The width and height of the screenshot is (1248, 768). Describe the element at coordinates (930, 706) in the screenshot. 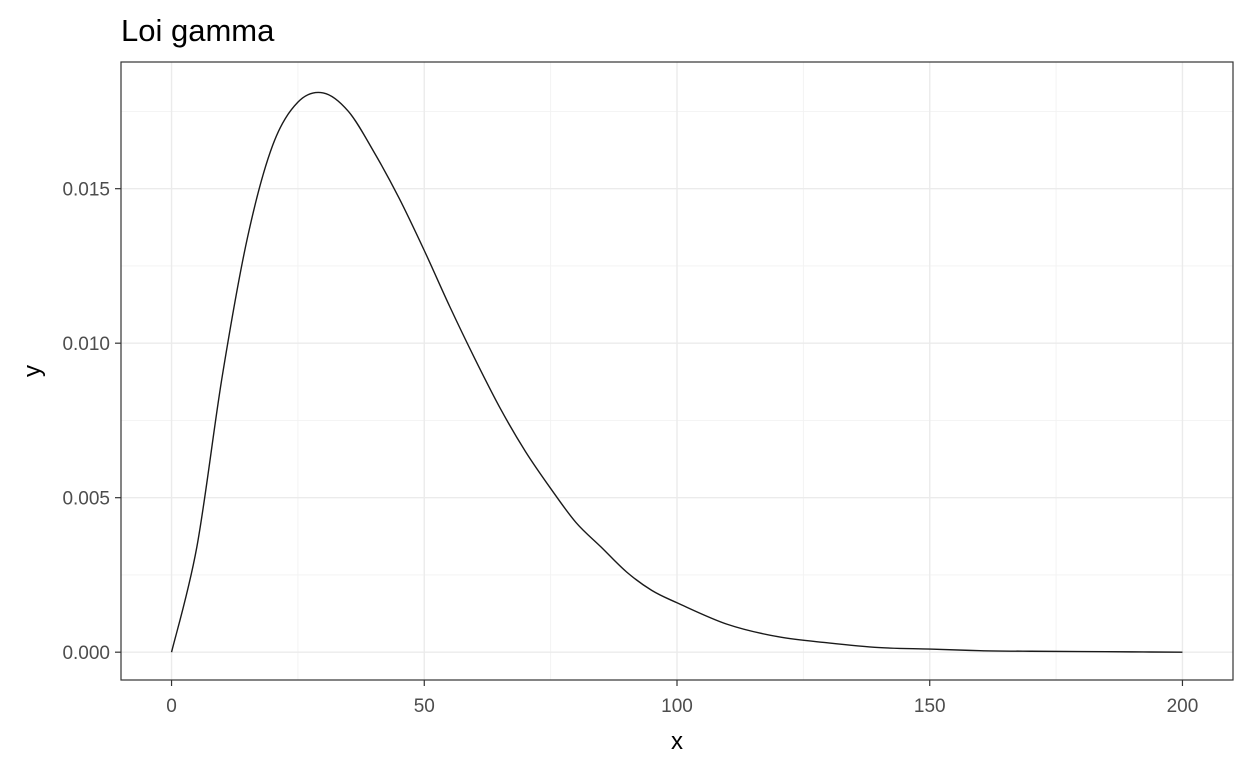

I see `x-tick-label: 150` at that location.